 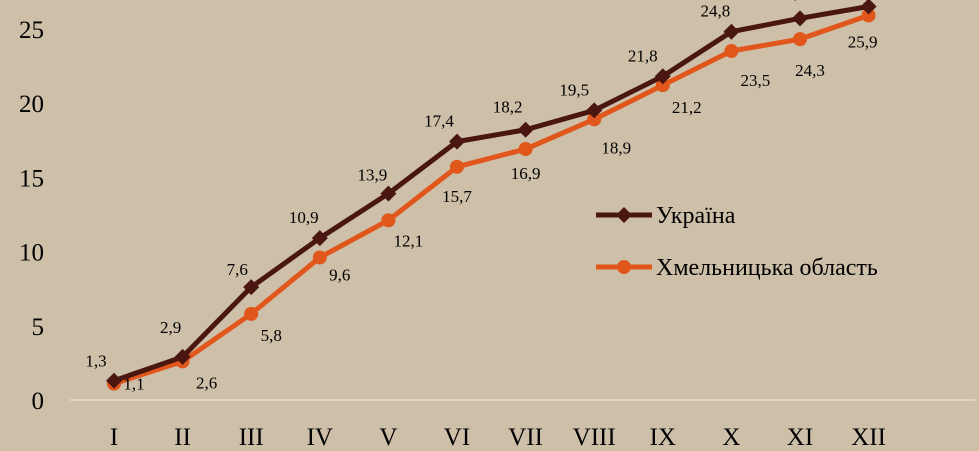 I want to click on legend-item: Хмельницька область, so click(x=737, y=268).